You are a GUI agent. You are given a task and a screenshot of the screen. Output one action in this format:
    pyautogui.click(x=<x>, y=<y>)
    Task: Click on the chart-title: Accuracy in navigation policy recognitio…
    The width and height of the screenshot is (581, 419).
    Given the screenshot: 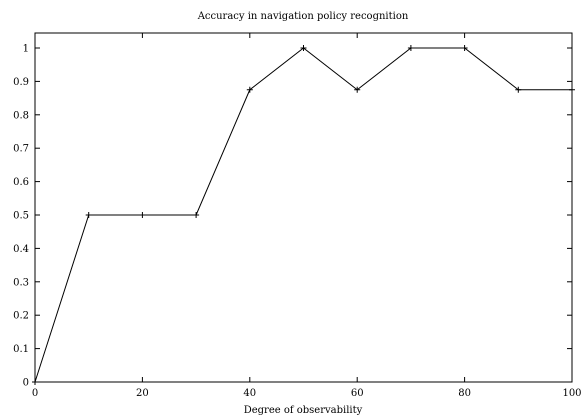 What is the action you would take?
    pyautogui.click(x=303, y=16)
    